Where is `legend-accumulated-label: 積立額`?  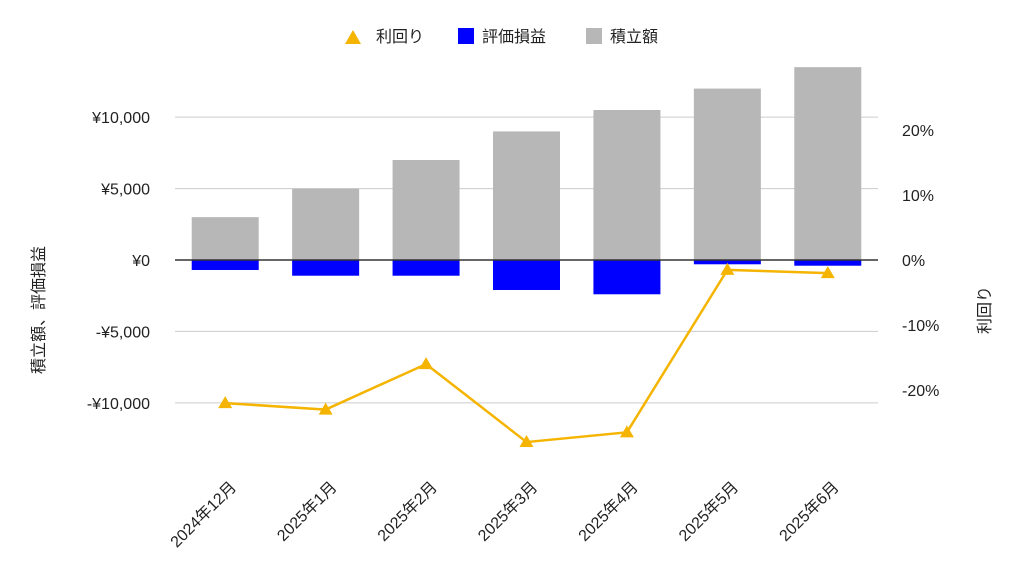
legend-accumulated-label: 積立額 is located at coordinates (634, 36).